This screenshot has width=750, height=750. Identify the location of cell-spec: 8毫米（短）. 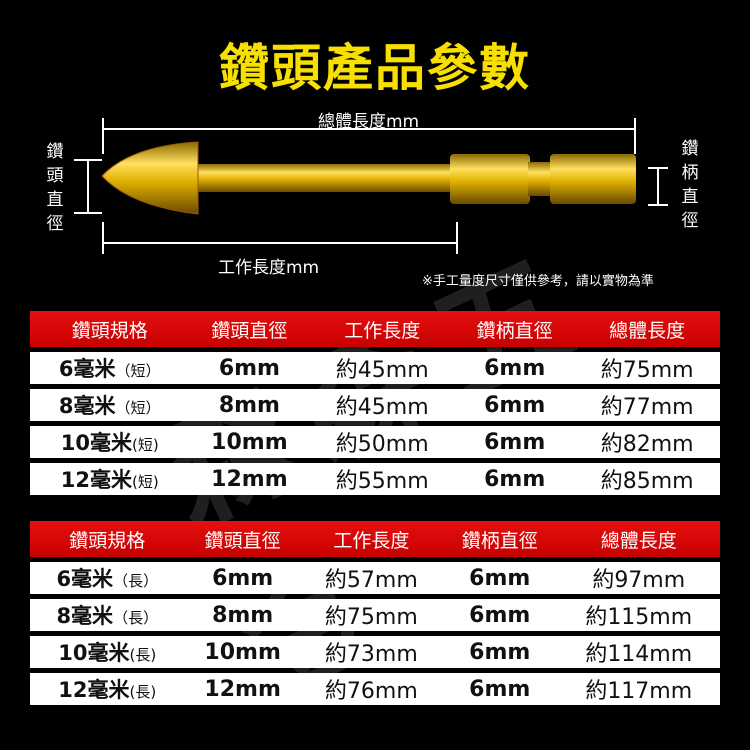
(110, 405).